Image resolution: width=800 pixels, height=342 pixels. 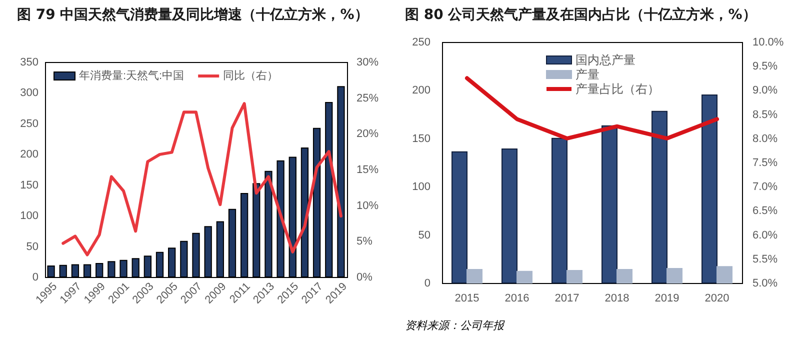 I want to click on y2-tick-label: 9.5%, so click(x=765, y=66).